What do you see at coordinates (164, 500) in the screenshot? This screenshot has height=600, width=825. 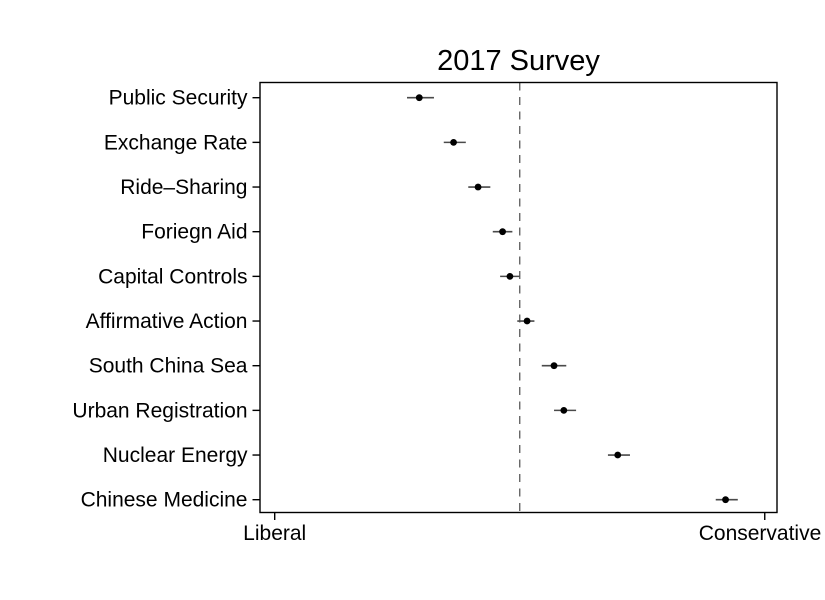 I see `category-label: Chinese Medicine` at bounding box center [164, 500].